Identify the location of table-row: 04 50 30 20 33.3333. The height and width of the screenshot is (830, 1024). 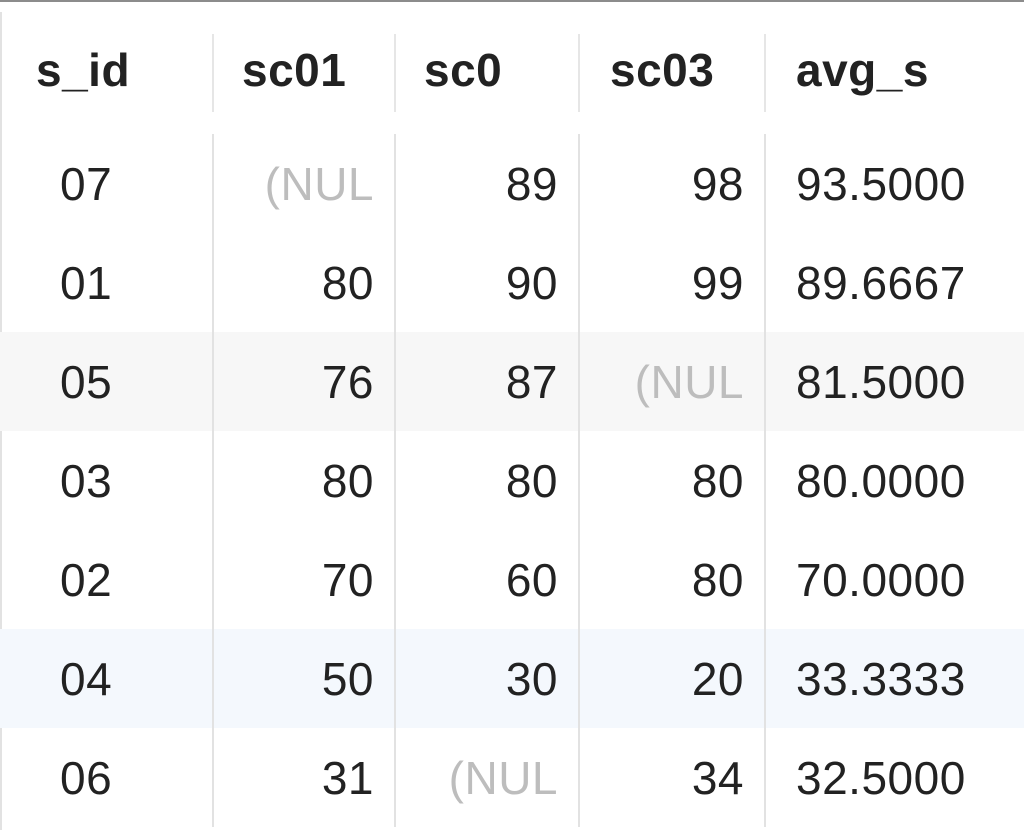
(512, 678).